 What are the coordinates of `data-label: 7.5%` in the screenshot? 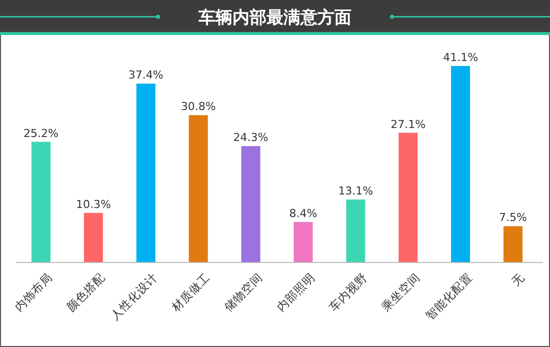 It's located at (513, 217).